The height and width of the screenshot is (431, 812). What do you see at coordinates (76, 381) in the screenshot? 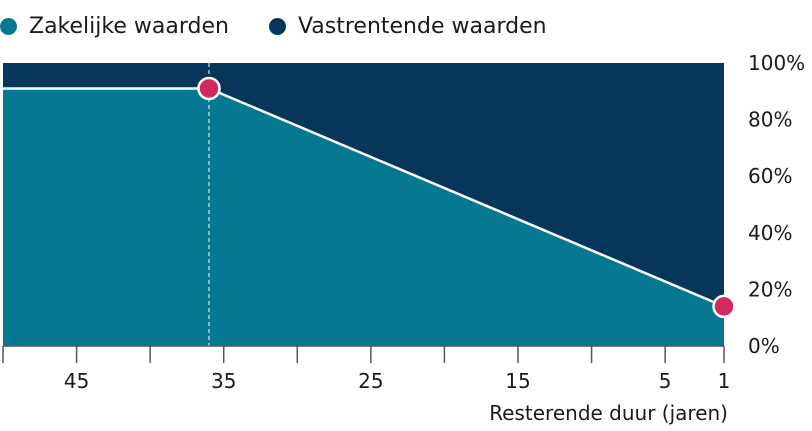
I see `x-tick-label: 45` at bounding box center [76, 381].